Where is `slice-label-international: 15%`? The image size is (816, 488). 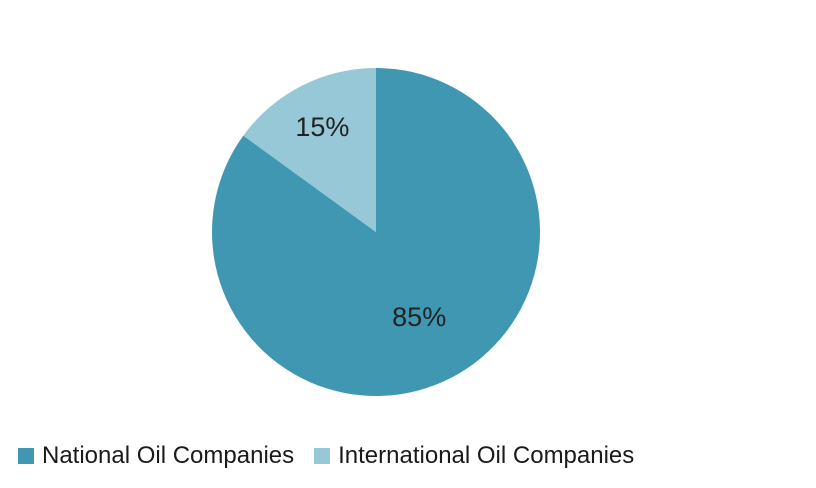
slice-label-international: 15% is located at coordinates (322, 127).